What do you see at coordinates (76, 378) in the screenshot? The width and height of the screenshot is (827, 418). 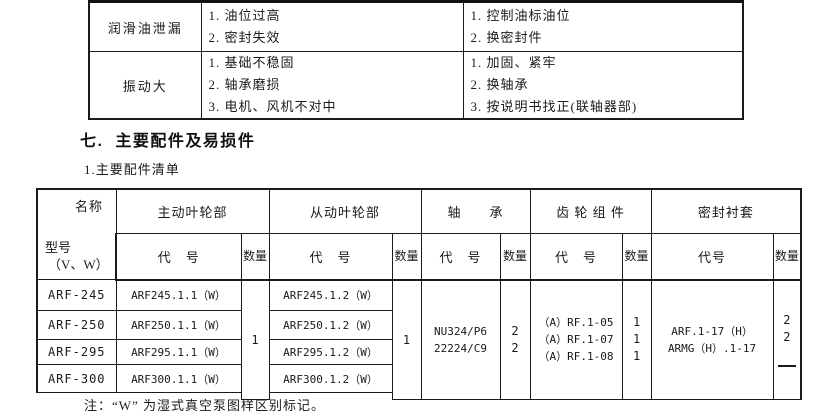 I see `model-arf300: ARF-300` at bounding box center [76, 378].